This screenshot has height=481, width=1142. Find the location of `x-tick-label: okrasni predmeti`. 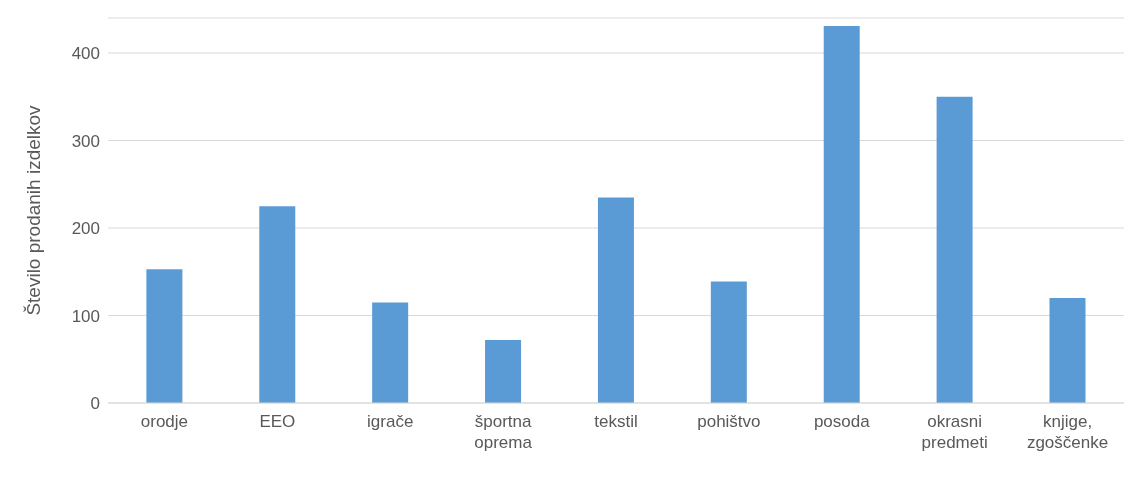

x-tick-label: okrasni predmeti is located at coordinates (954, 432).